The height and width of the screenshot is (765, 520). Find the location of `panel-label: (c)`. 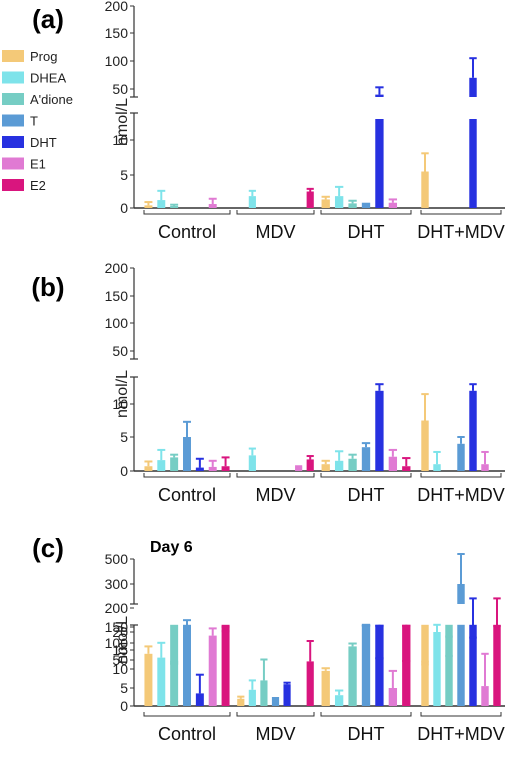

panel-label: (c) is located at coordinates (48, 548).